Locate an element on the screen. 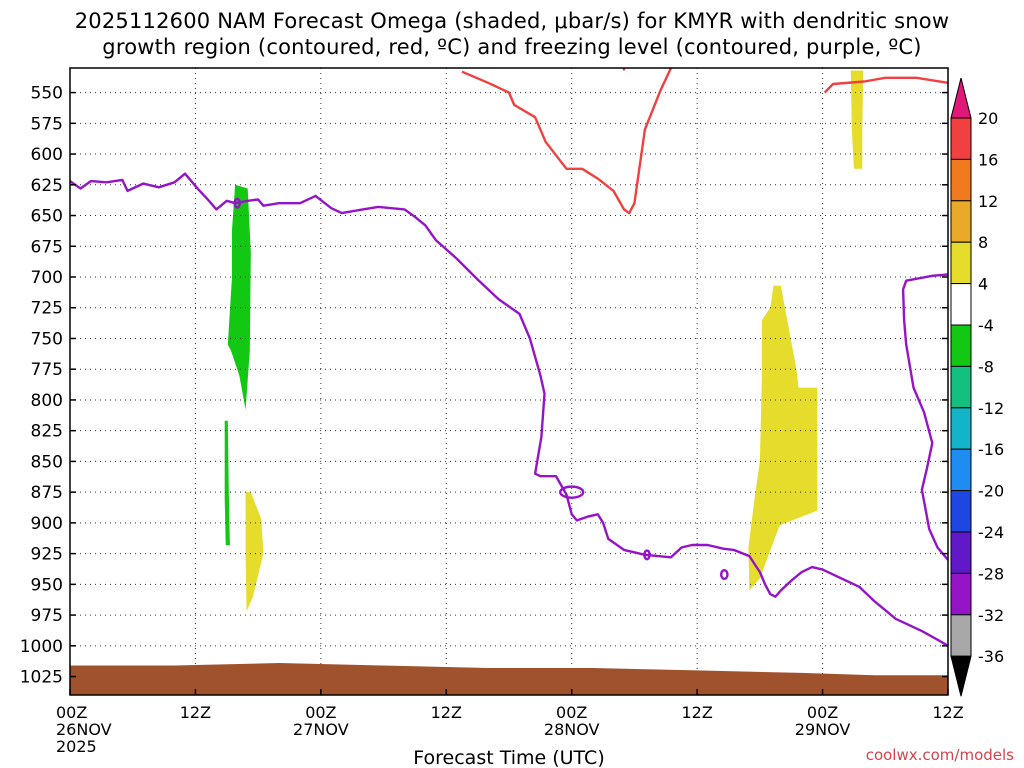  colorbar-label-8: -16 is located at coordinates (991, 449).